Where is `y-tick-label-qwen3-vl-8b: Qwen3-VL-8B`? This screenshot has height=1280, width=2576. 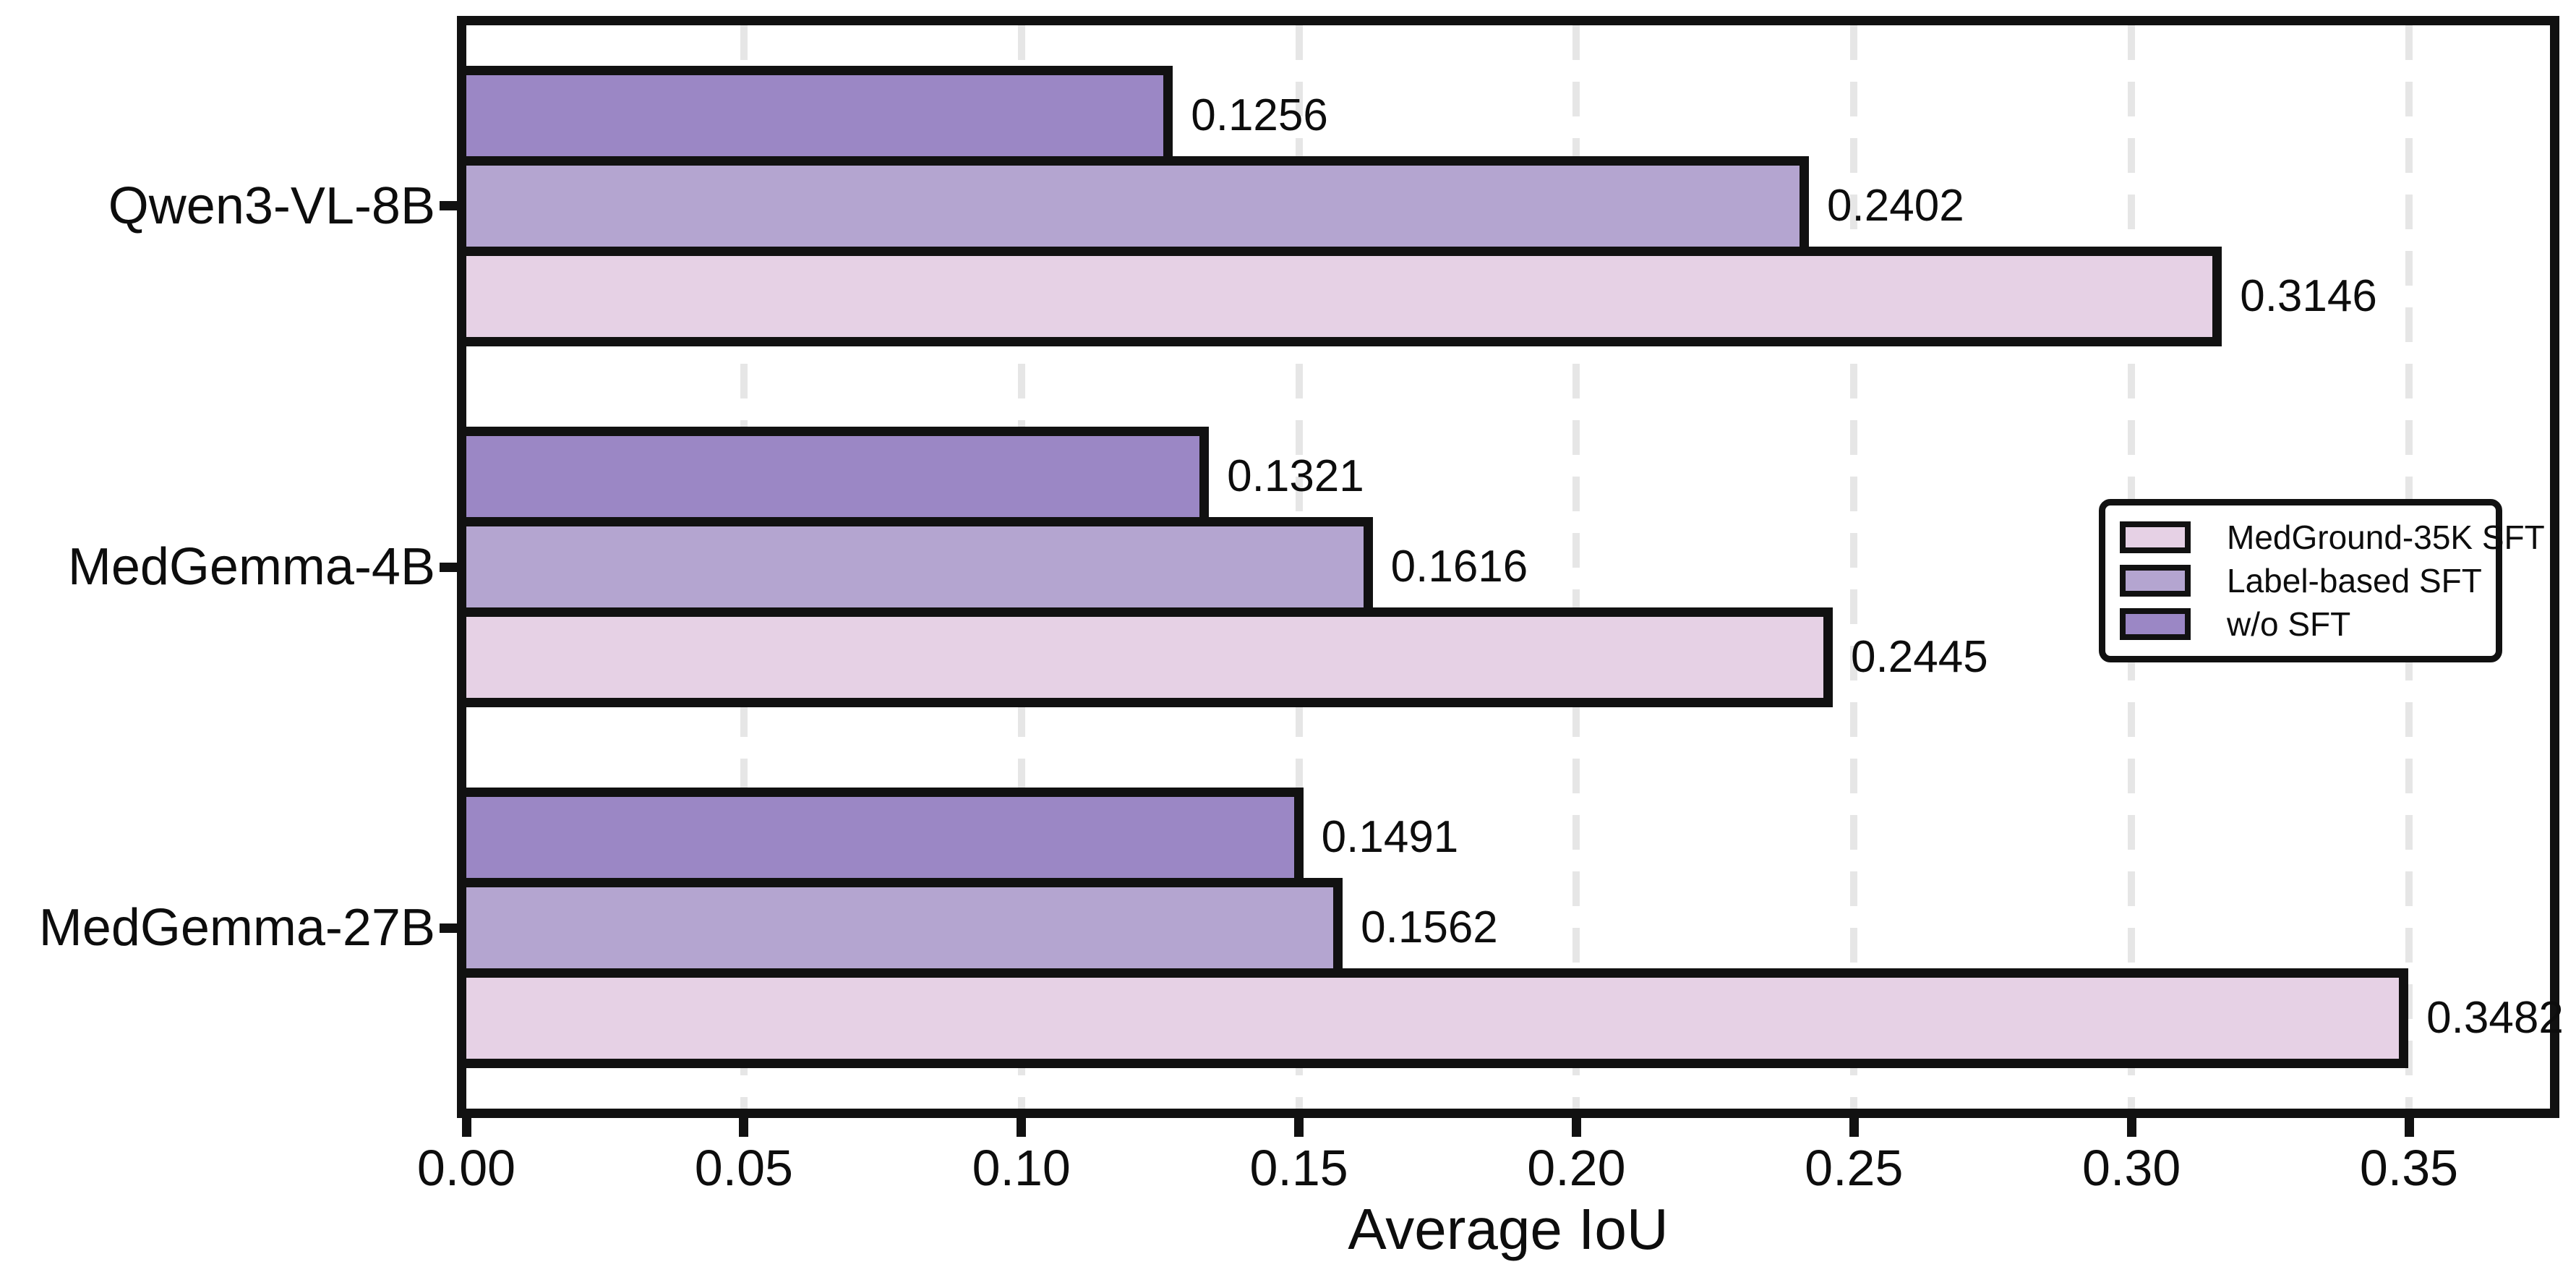 y-tick-label-qwen3-vl-8b: Qwen3-VL-8B is located at coordinates (271, 205).